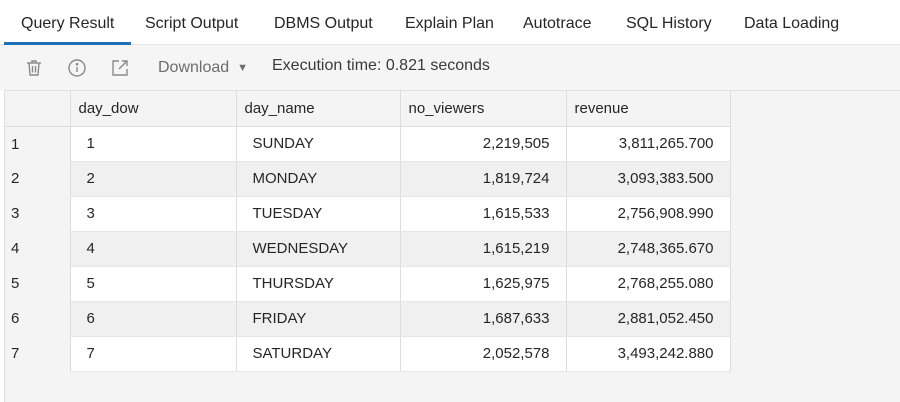 This screenshot has width=900, height=402. Describe the element at coordinates (648, 179) in the screenshot. I see `cell-revenue: 3,093,383.500` at that location.